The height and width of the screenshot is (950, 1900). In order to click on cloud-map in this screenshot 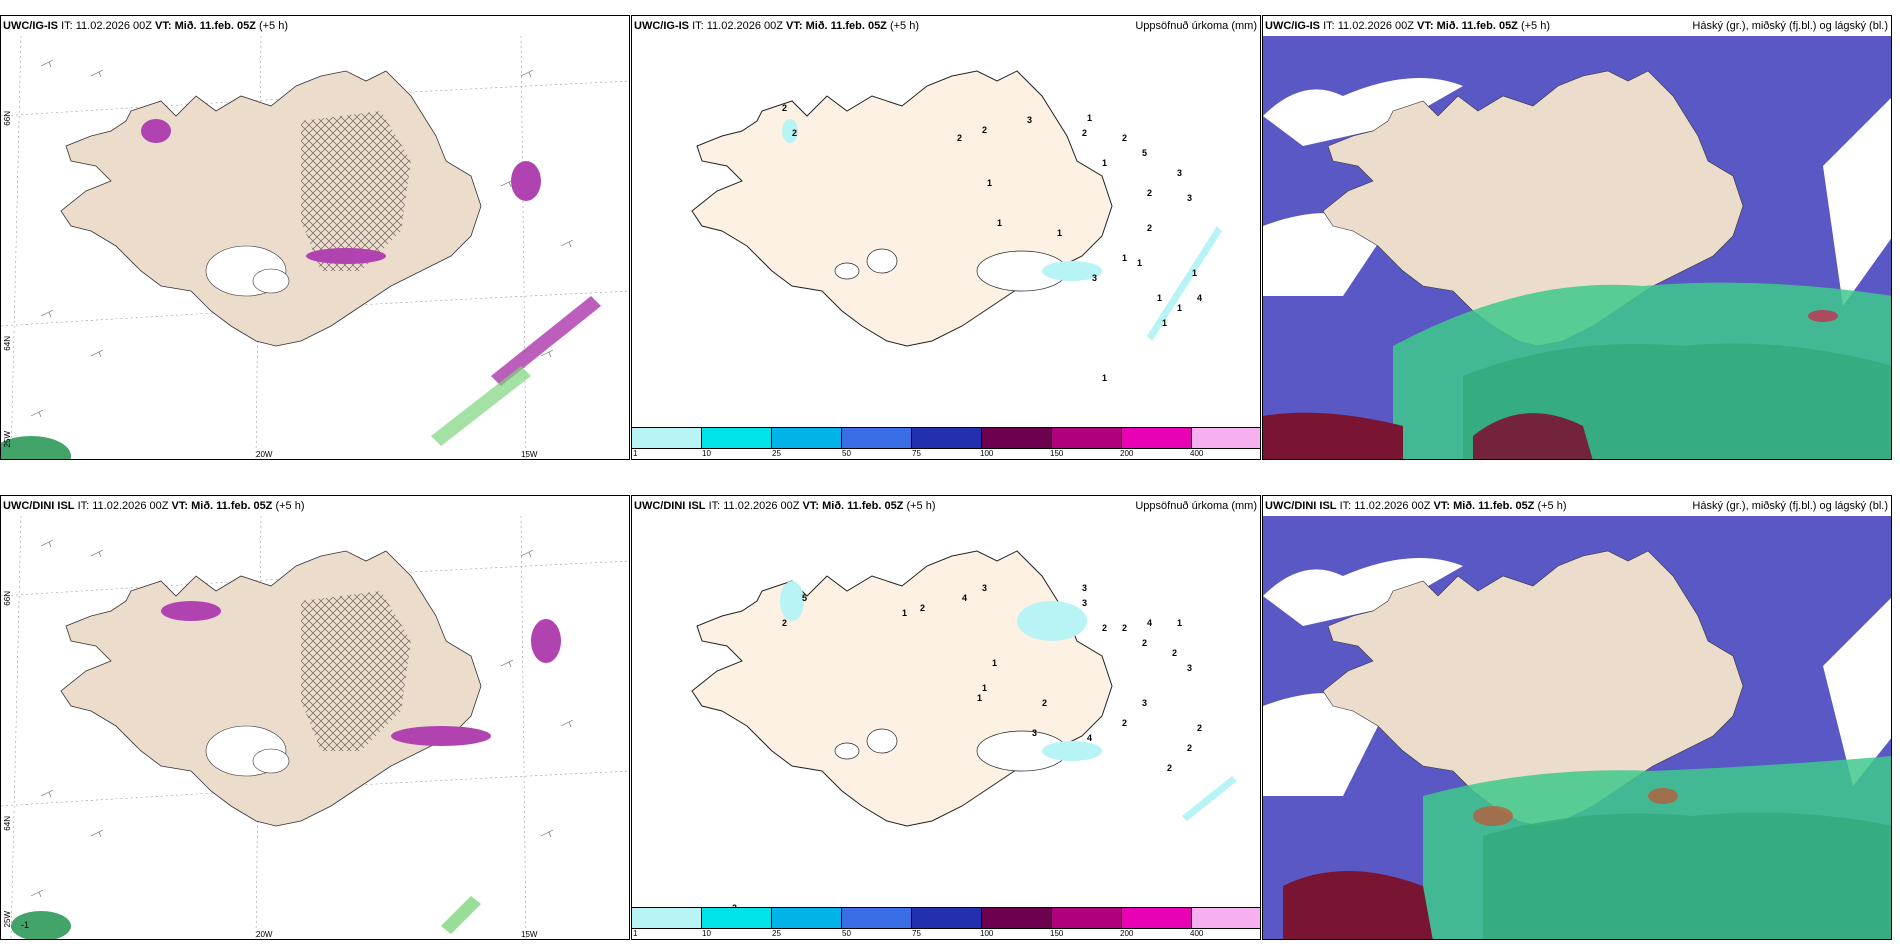, I will do `click(1577, 727)`.